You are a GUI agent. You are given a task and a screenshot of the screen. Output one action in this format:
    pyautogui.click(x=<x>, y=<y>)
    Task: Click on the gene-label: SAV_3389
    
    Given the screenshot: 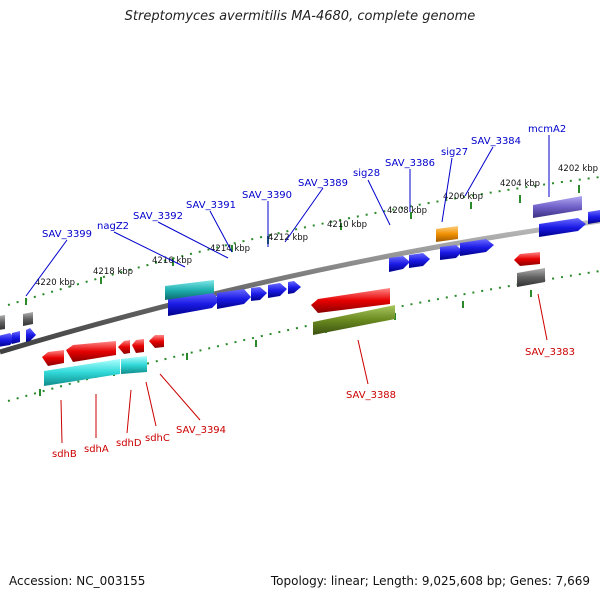 What is the action you would take?
    pyautogui.click(x=323, y=183)
    